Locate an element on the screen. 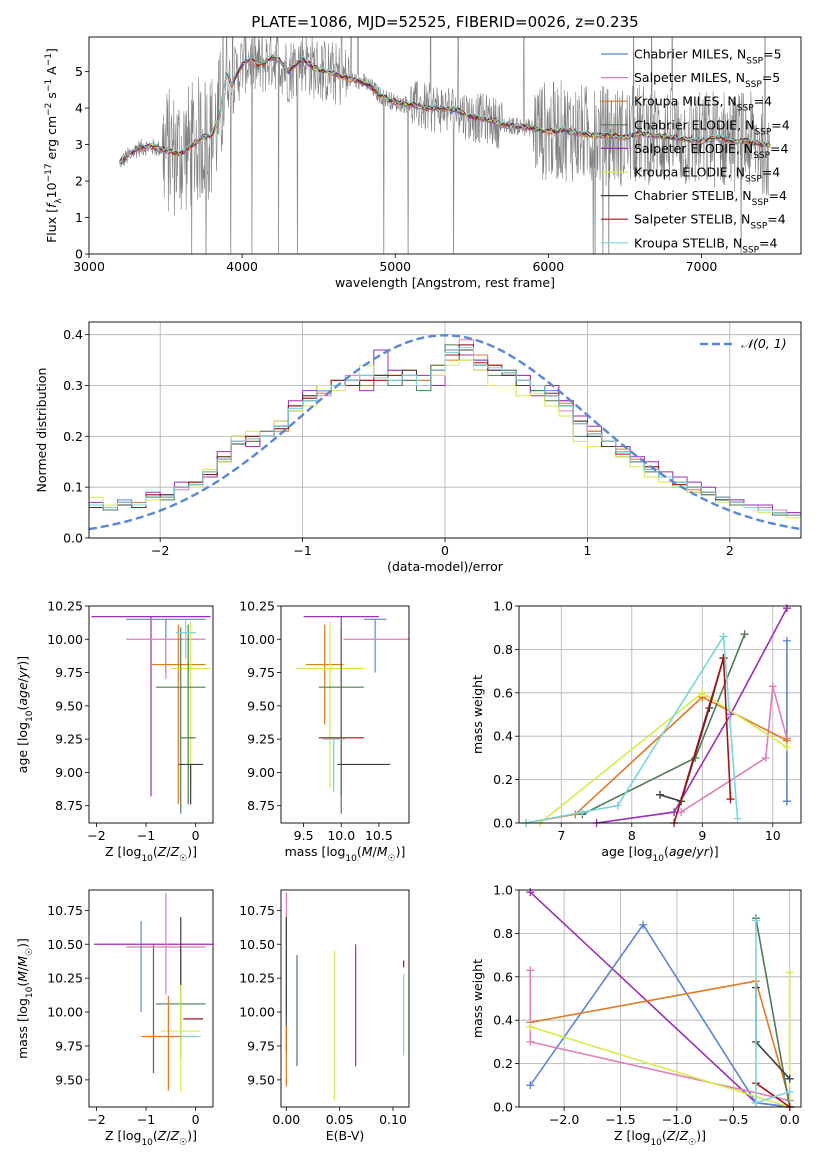 The height and width of the screenshot is (1170, 819). y-tick-label: 0.1 is located at coordinates (73, 487).